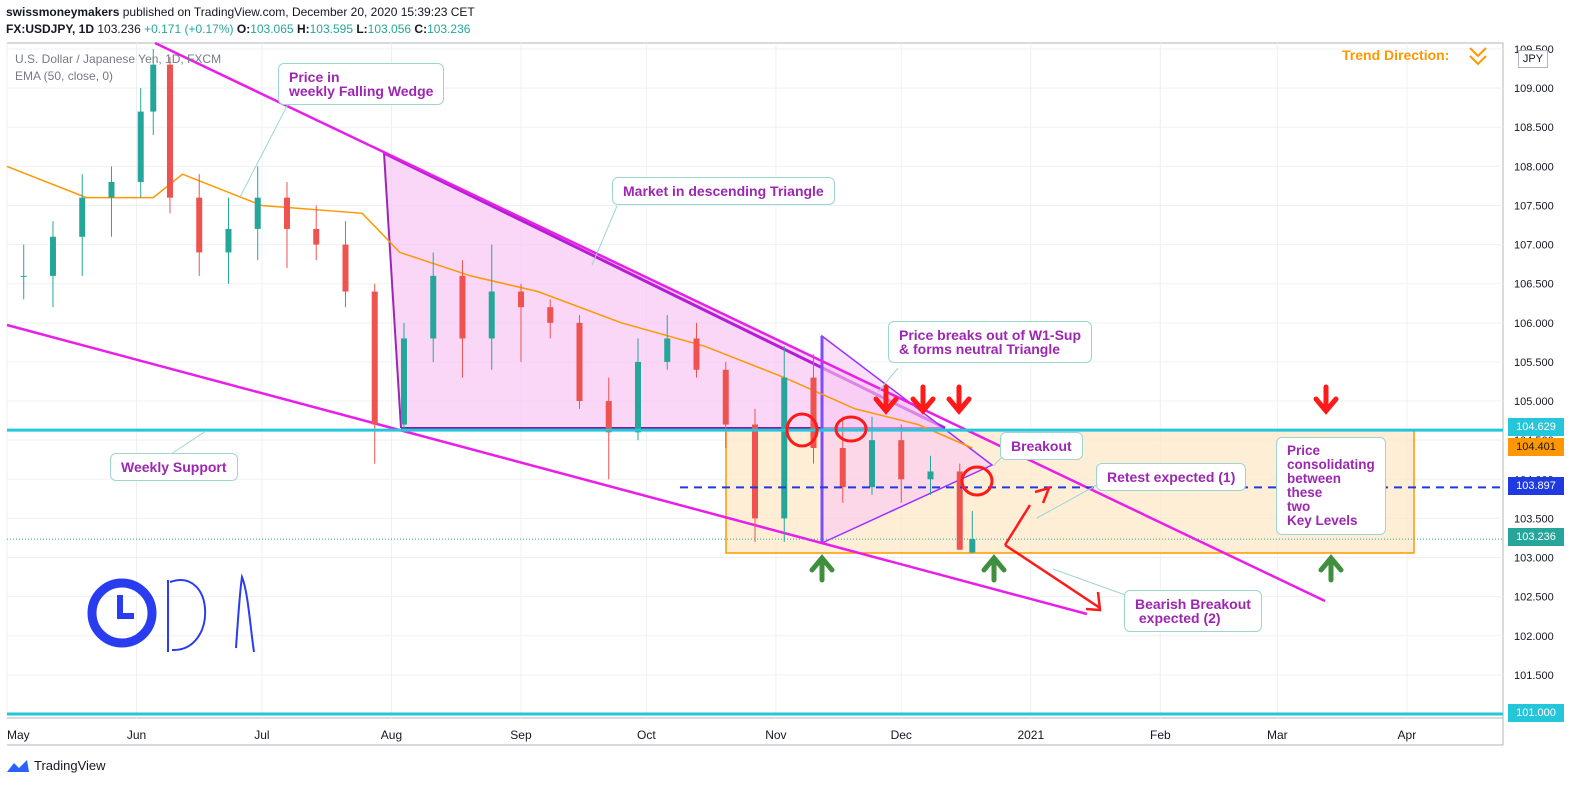 The image size is (1588, 795). I want to click on green-up-arrows, so click(1076, 568).